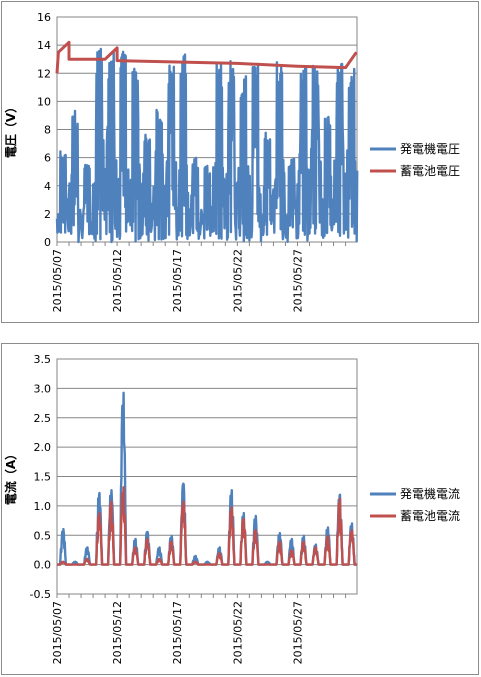  What do you see at coordinates (43, 506) in the screenshot?
I see `y-tick-label: 1.0` at bounding box center [43, 506].